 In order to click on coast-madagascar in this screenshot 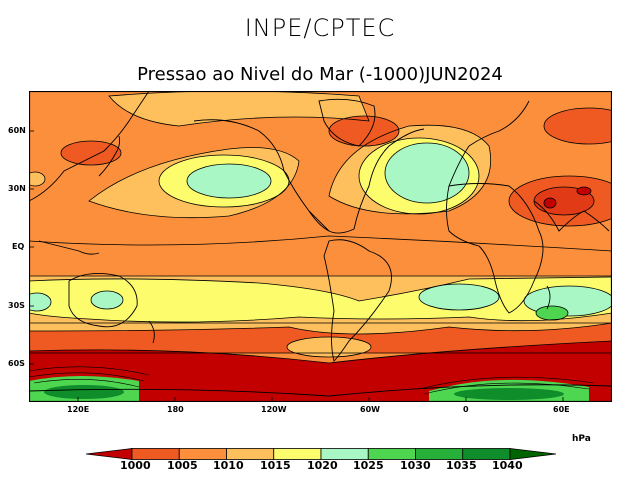, I will do `click(548, 297)`.